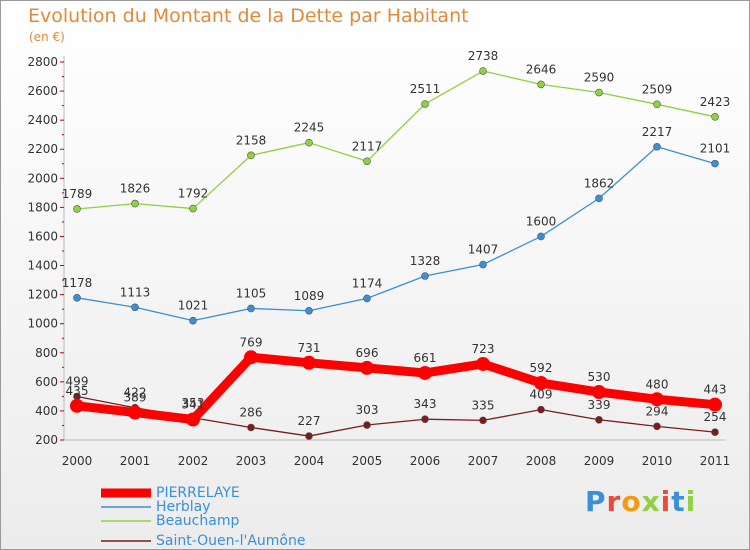 This screenshot has height=550, width=750. I want to click on data-label-herblay: 2101, so click(715, 149).